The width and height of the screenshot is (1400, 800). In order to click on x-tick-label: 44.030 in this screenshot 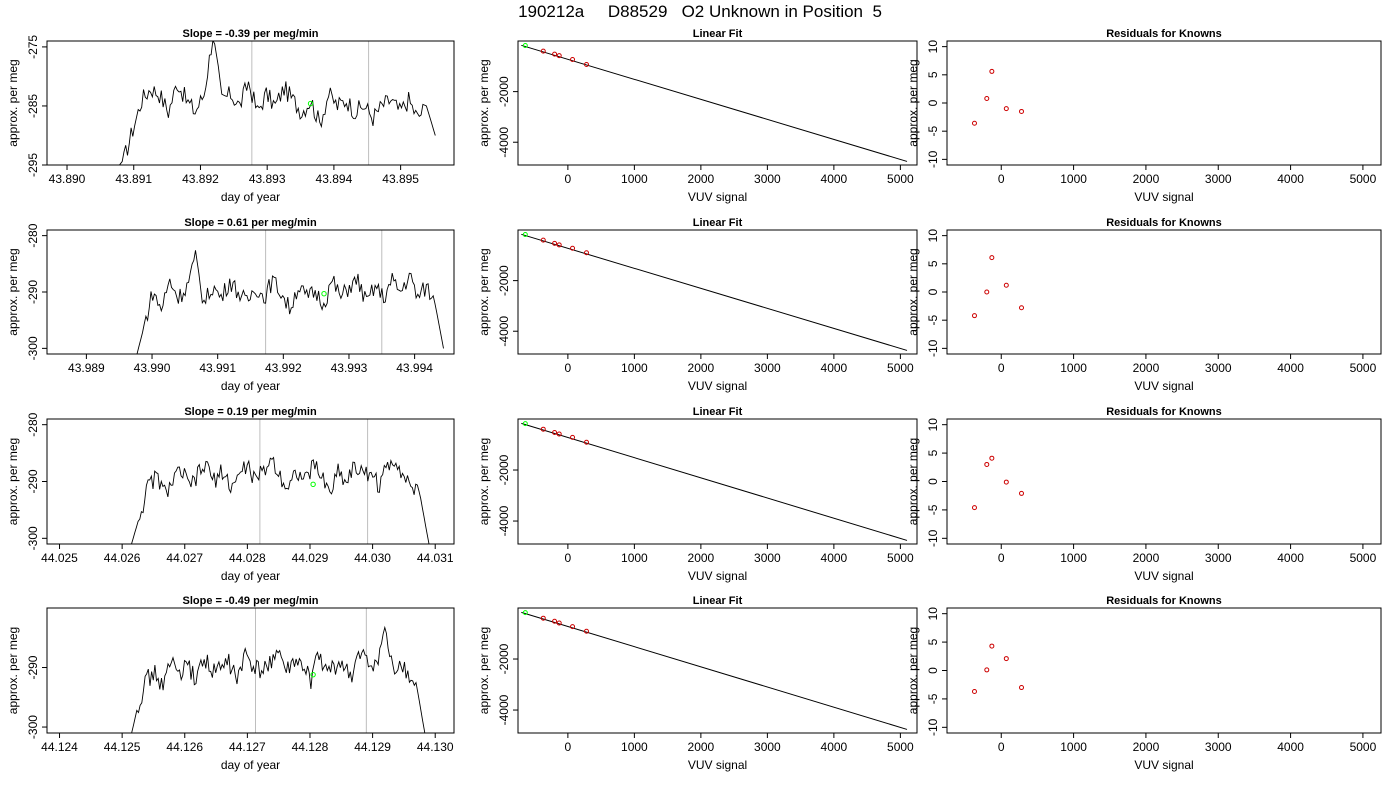, I will do `click(372, 558)`.